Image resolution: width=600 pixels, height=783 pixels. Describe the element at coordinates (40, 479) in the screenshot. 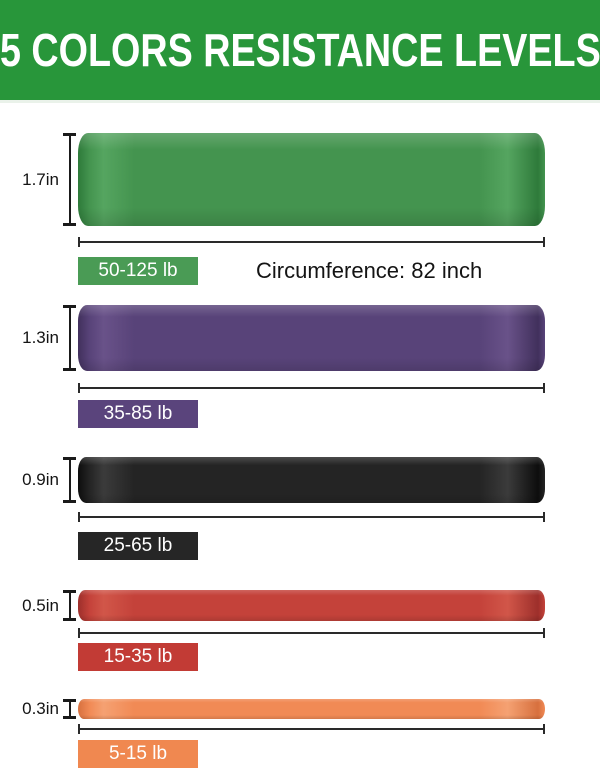

I see `band-height-label: 0.9in` at that location.